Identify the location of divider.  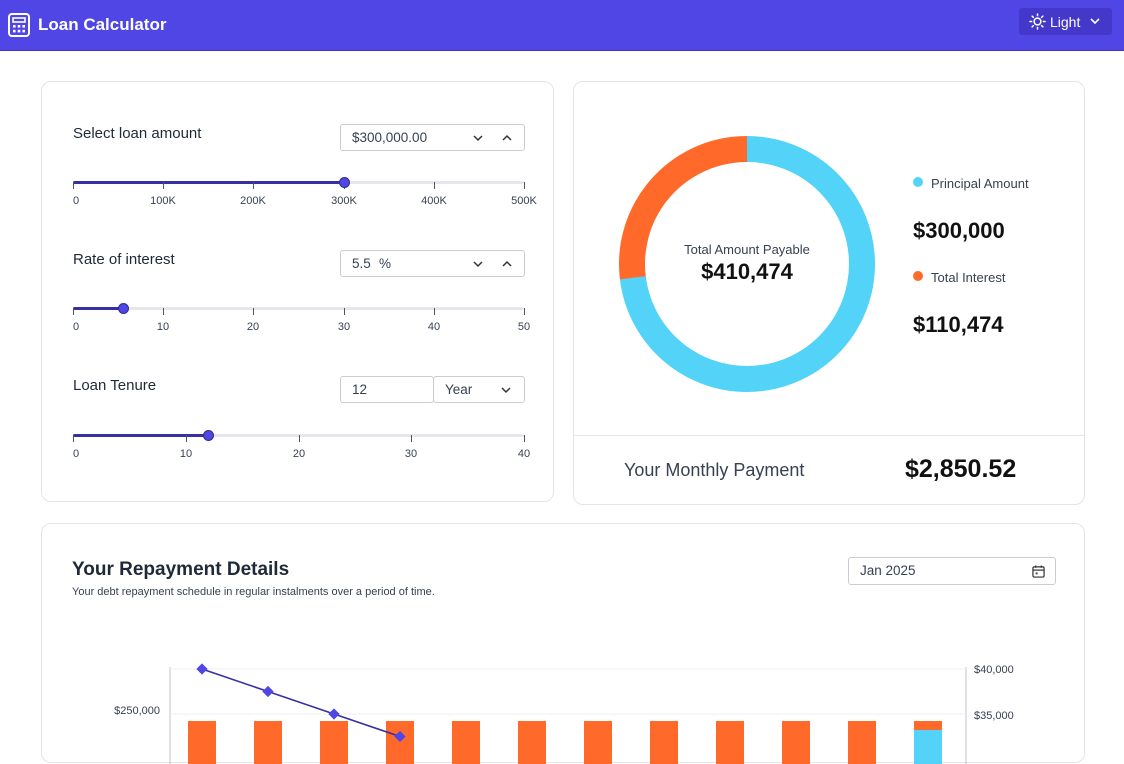
(829, 435).